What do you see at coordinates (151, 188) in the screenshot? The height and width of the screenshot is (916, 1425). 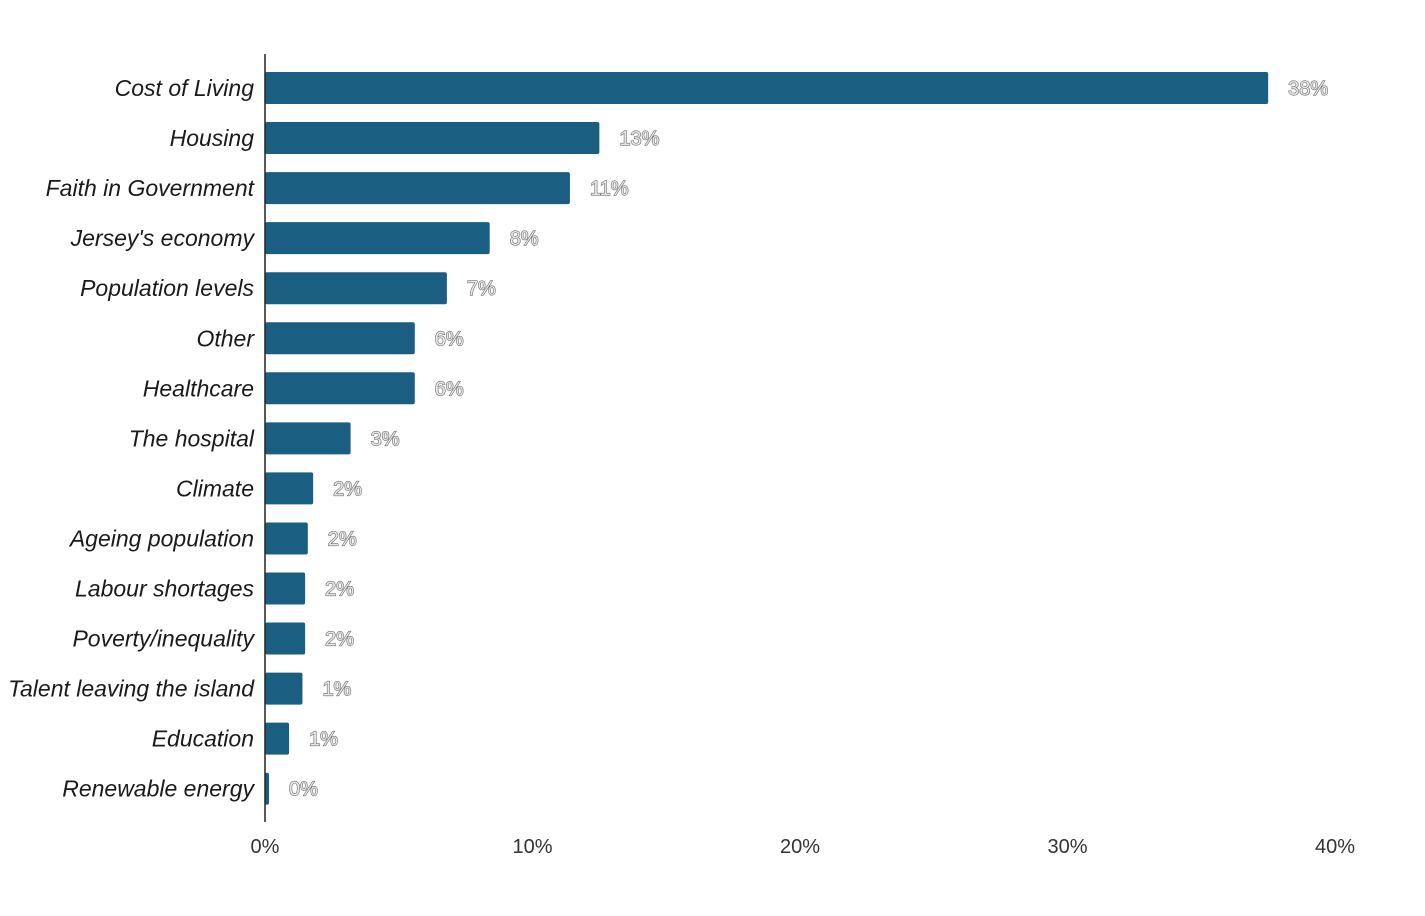 I see `category-label-faith-in-government: Faith in Government` at bounding box center [151, 188].